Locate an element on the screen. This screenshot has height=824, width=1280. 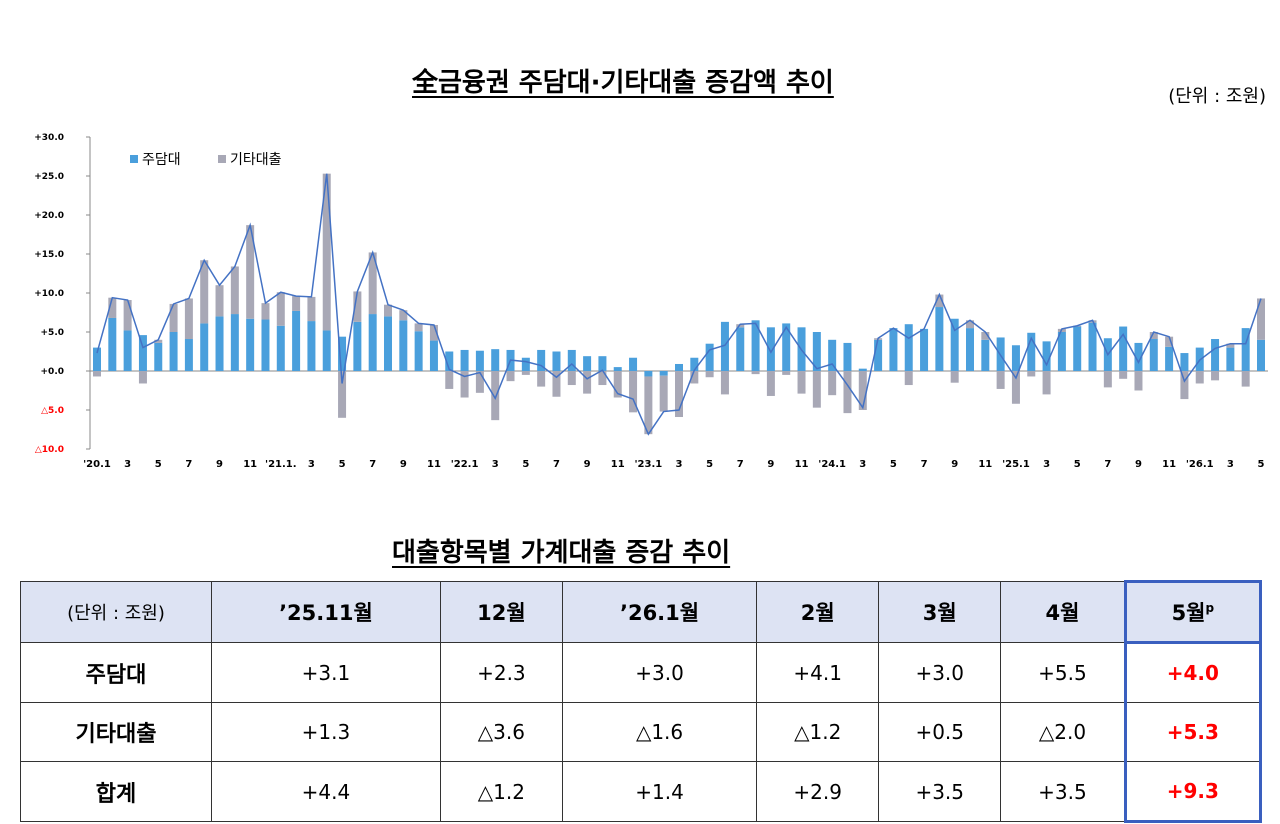
cell: △3.6 is located at coordinates (501, 732).